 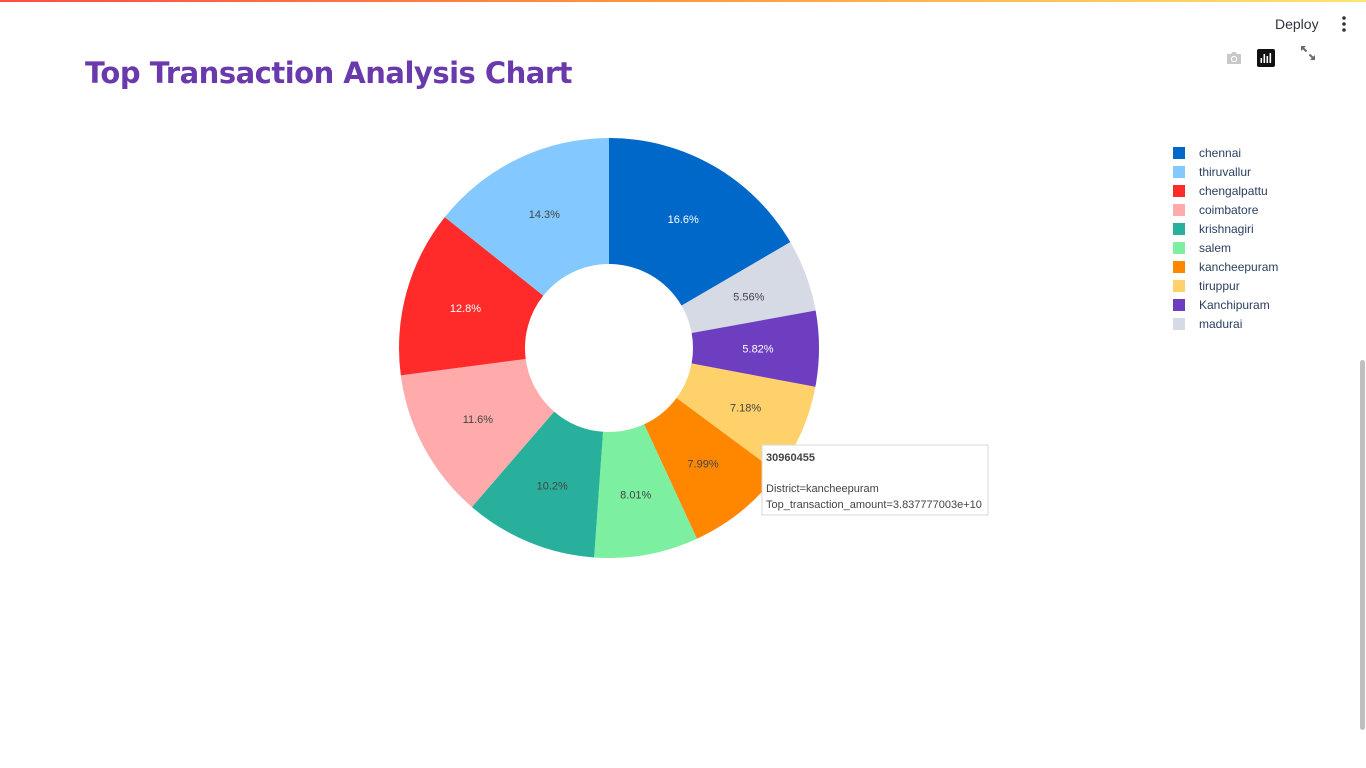 What do you see at coordinates (1344, 24) in the screenshot?
I see `more-vertical-icon` at bounding box center [1344, 24].